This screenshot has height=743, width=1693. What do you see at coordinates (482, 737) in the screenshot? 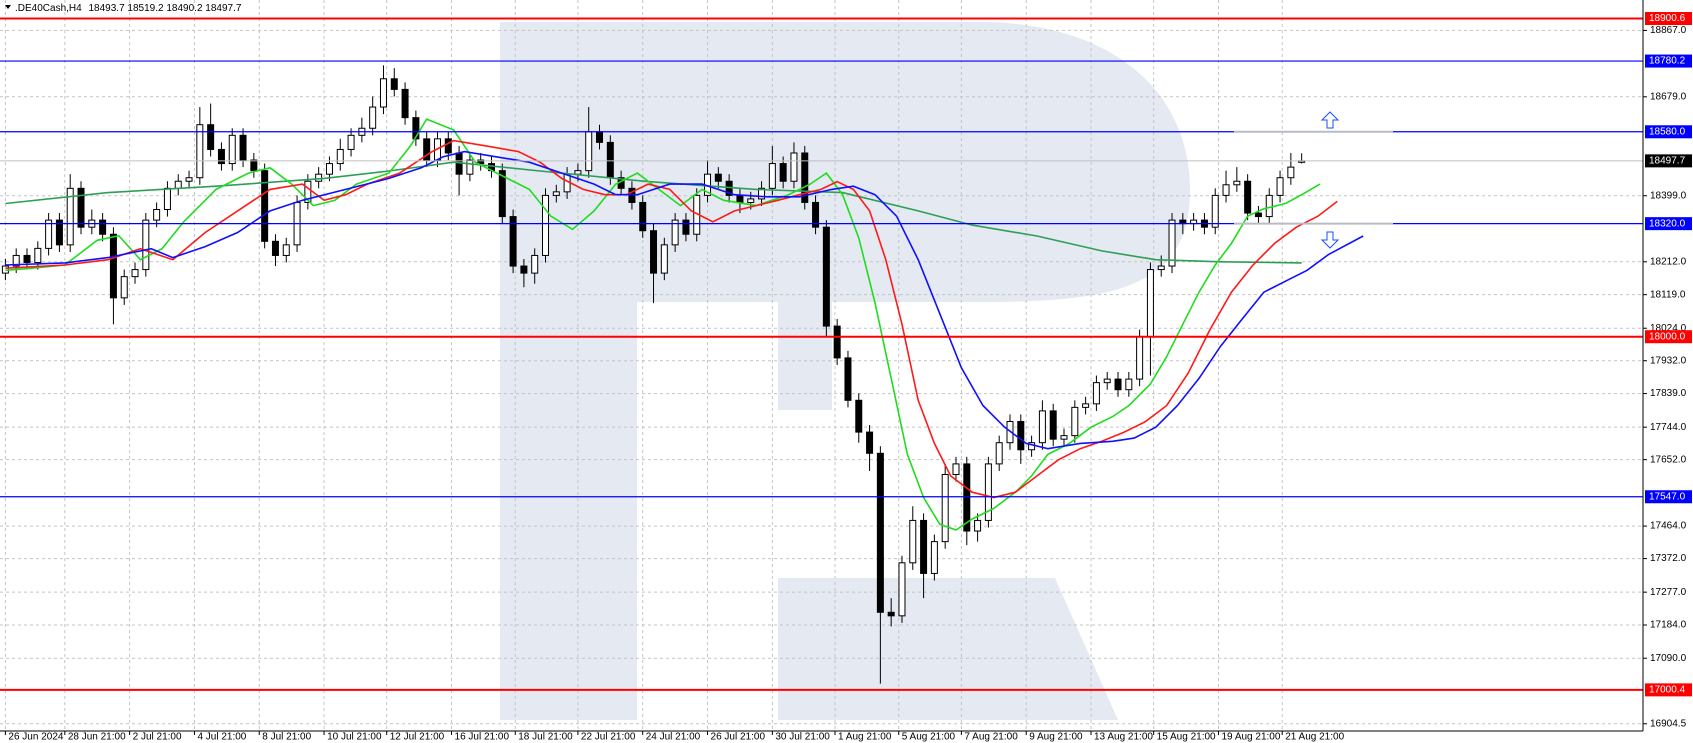
I see `x-tick-label: 16 Jul 21:00` at bounding box center [482, 737].